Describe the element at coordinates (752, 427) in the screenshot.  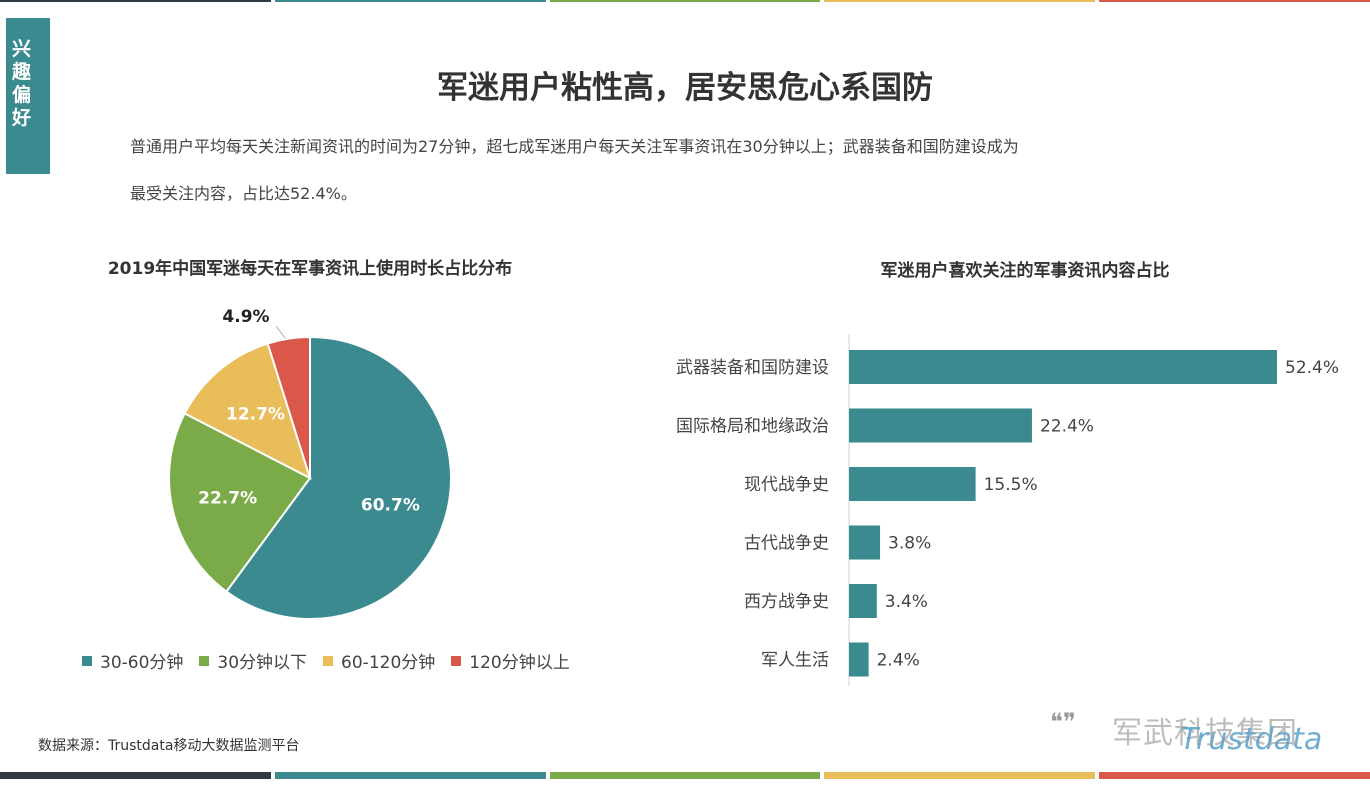
I see `bar-category-label: 国际格局和地缘政治` at that location.